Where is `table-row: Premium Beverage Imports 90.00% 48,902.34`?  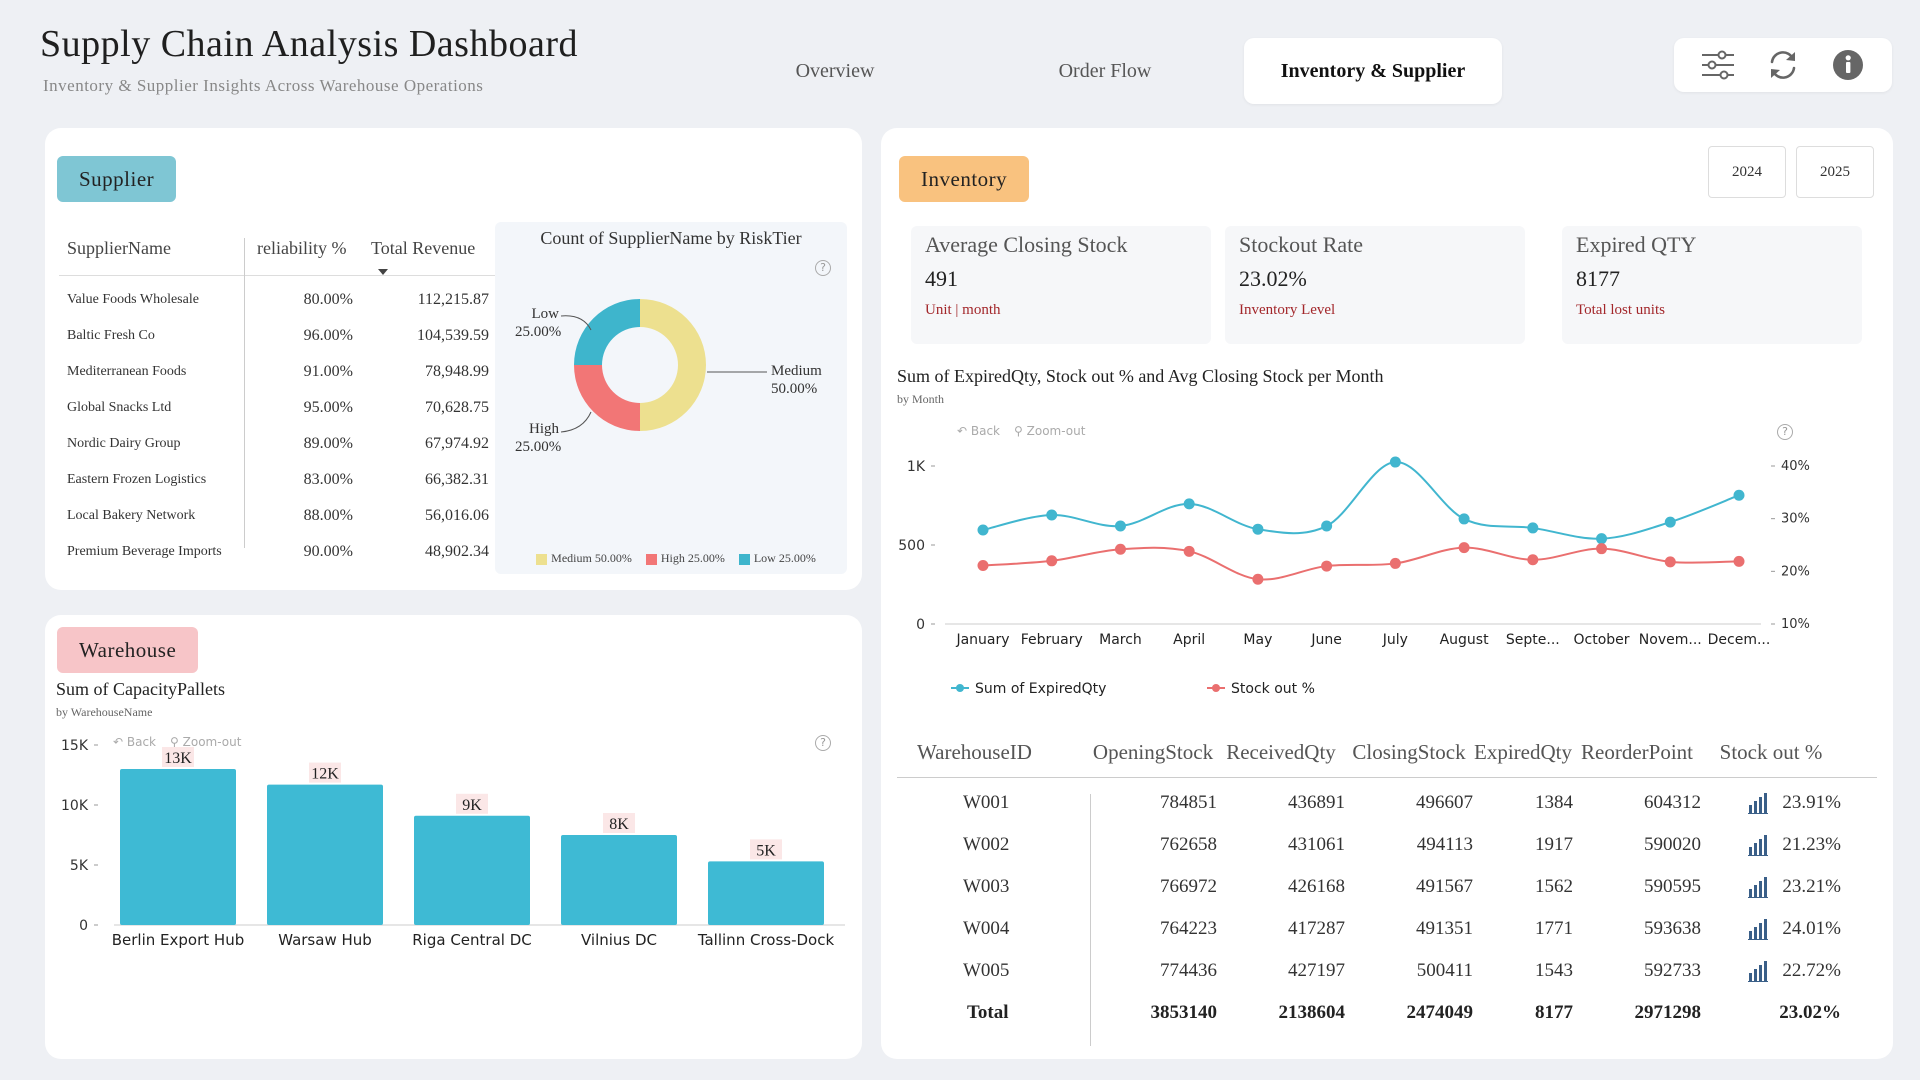
table-row: Premium Beverage Imports 90.00% 48,902.34 is located at coordinates (294, 552).